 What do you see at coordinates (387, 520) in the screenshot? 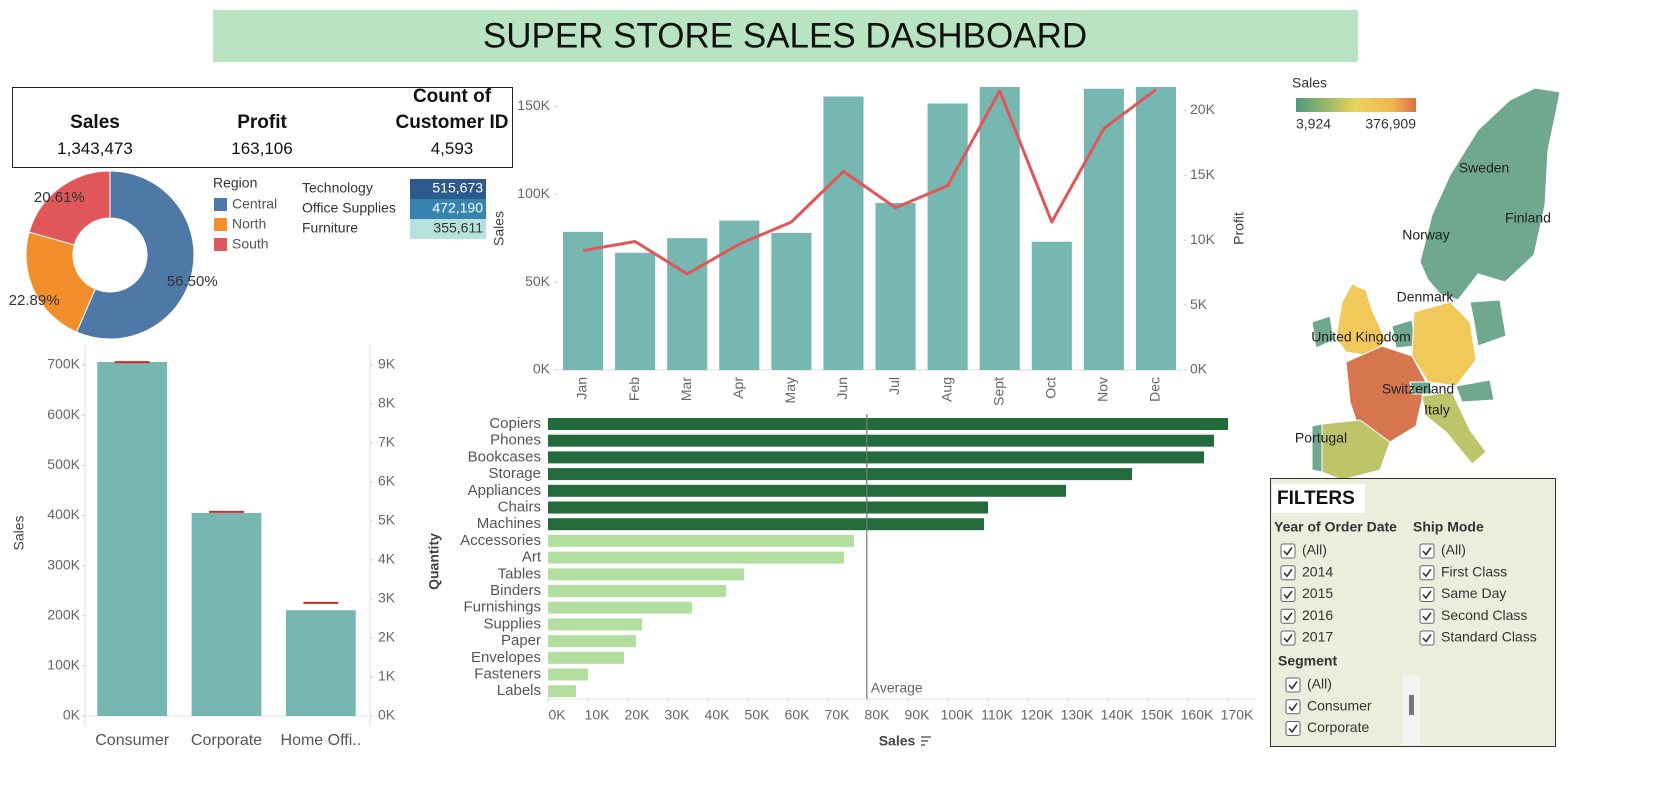
I see `y2-tick-label: 5K` at bounding box center [387, 520].